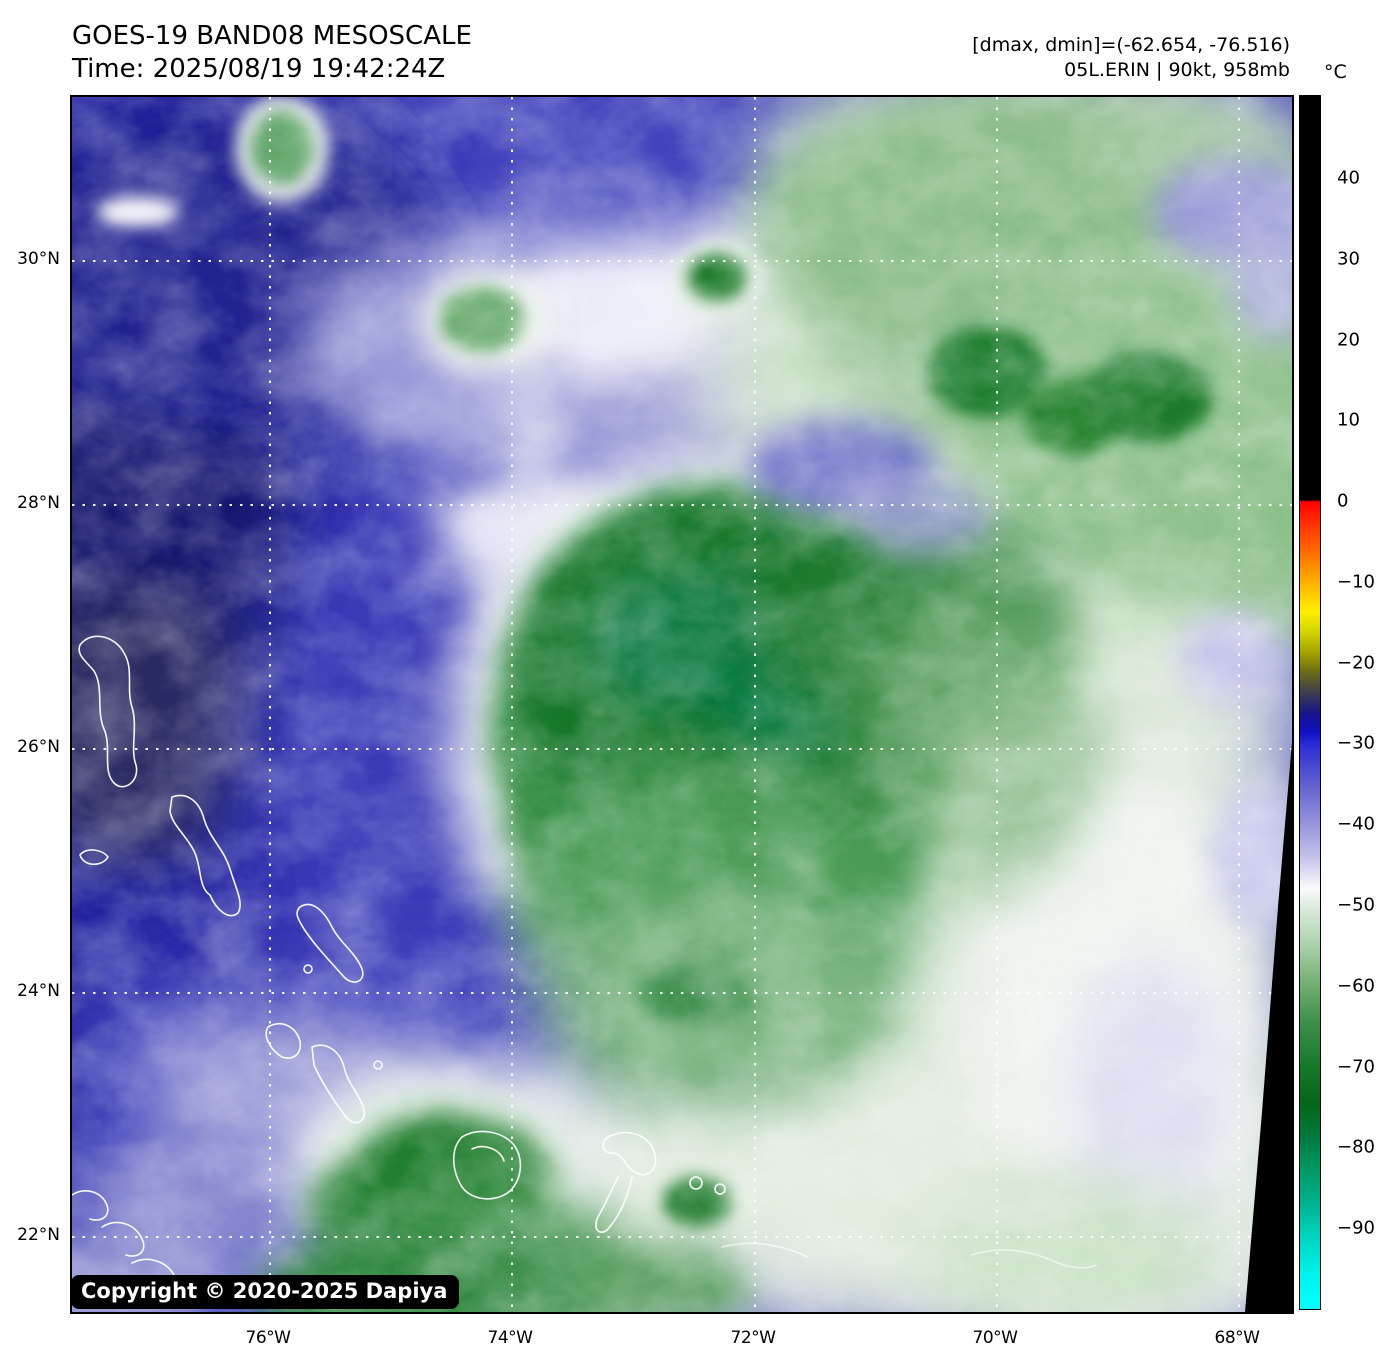 The height and width of the screenshot is (1359, 1390). I want to click on lon-label-72w: 72°W, so click(753, 1338).